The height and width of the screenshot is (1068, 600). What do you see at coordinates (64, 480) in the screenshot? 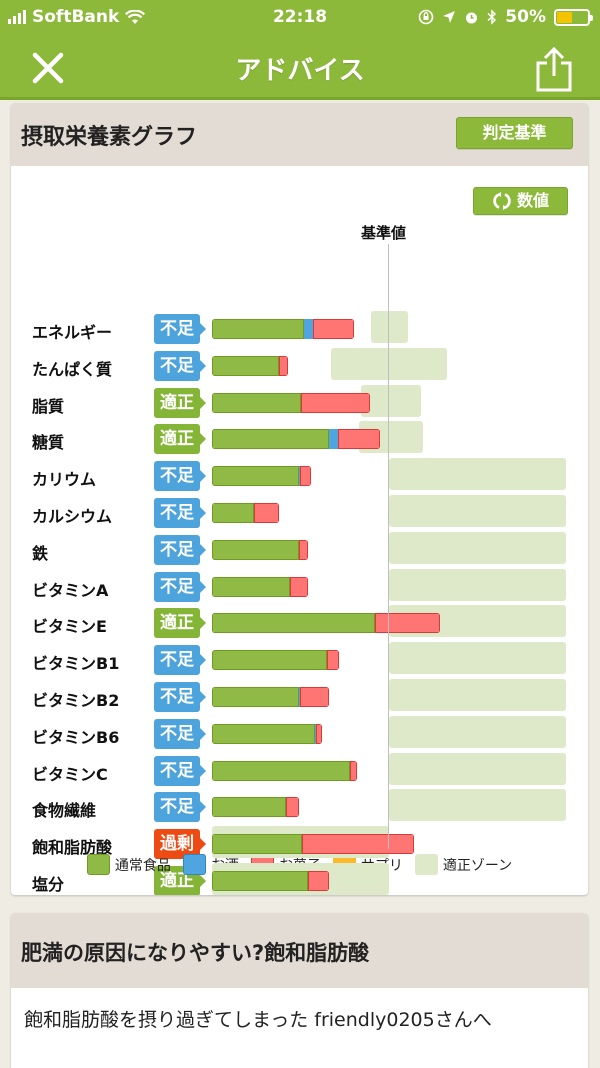
I see `nutrient-label: カリウム` at bounding box center [64, 480].